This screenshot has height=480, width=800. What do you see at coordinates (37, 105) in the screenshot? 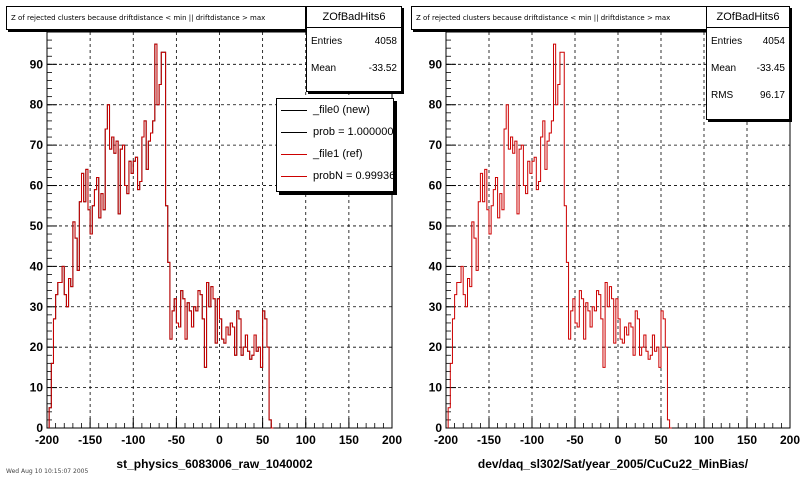
I see `left-y-tick-label: 80` at bounding box center [37, 105].